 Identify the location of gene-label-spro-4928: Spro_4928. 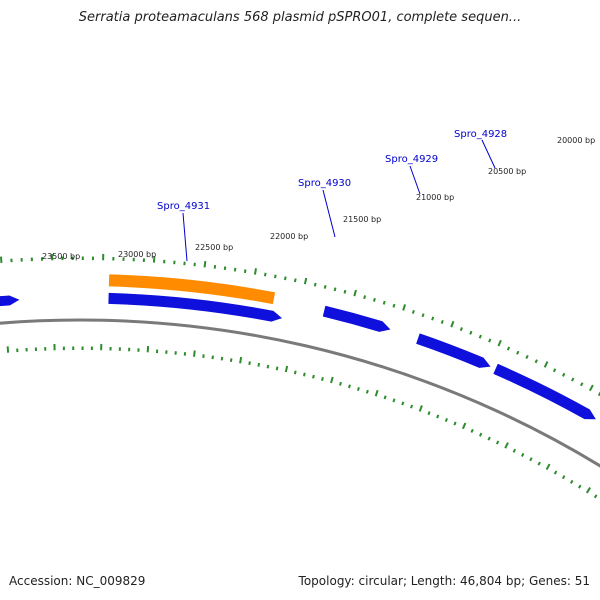
(480, 134).